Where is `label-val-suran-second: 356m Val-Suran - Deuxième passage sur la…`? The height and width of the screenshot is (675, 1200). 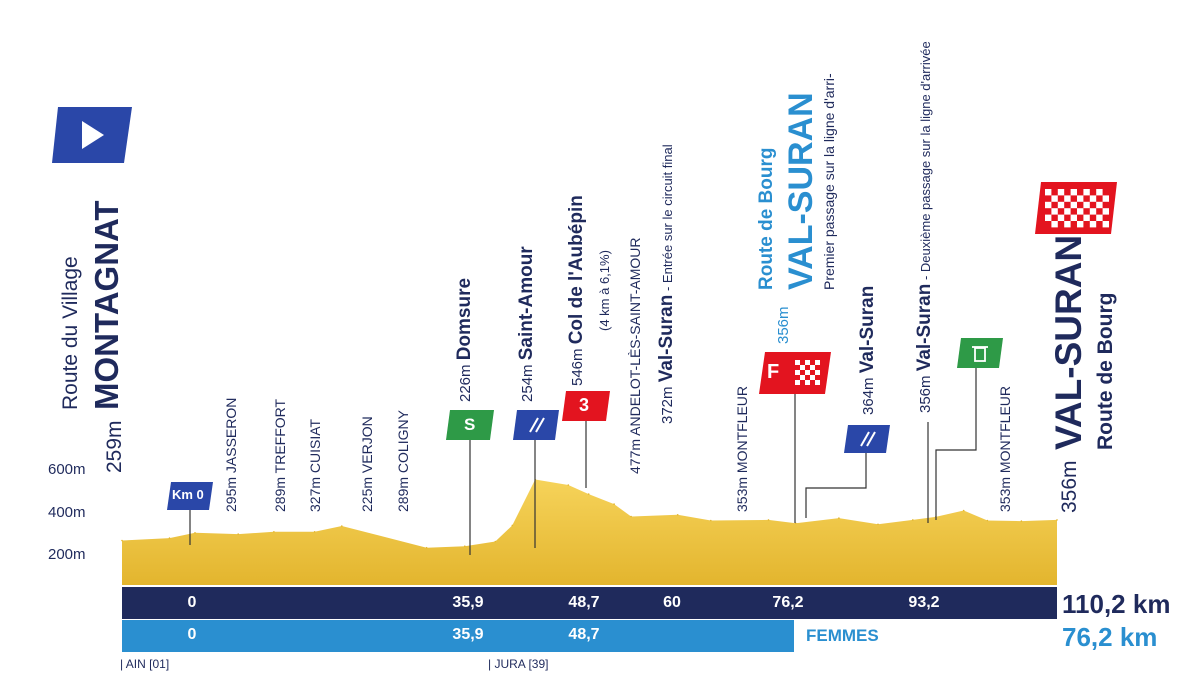 label-val-suran-second: 356m Val-Suran - Deuxième passage sur la… is located at coordinates (924, 227).